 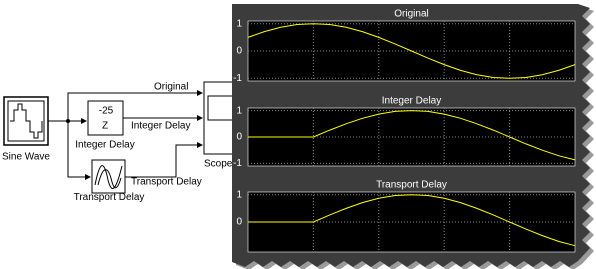 What do you see at coordinates (166, 182) in the screenshot?
I see `signal-label: Transport Delay` at bounding box center [166, 182].